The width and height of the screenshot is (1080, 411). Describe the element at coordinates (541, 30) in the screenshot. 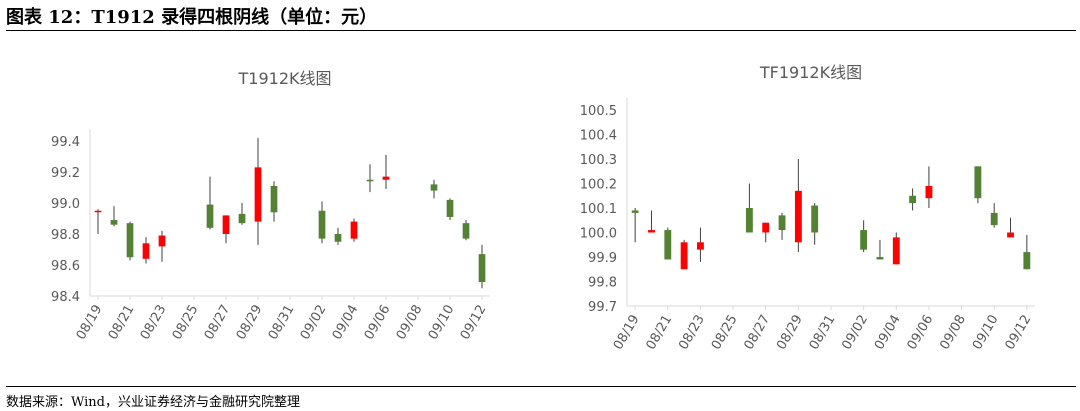

I see `top-rule` at that location.